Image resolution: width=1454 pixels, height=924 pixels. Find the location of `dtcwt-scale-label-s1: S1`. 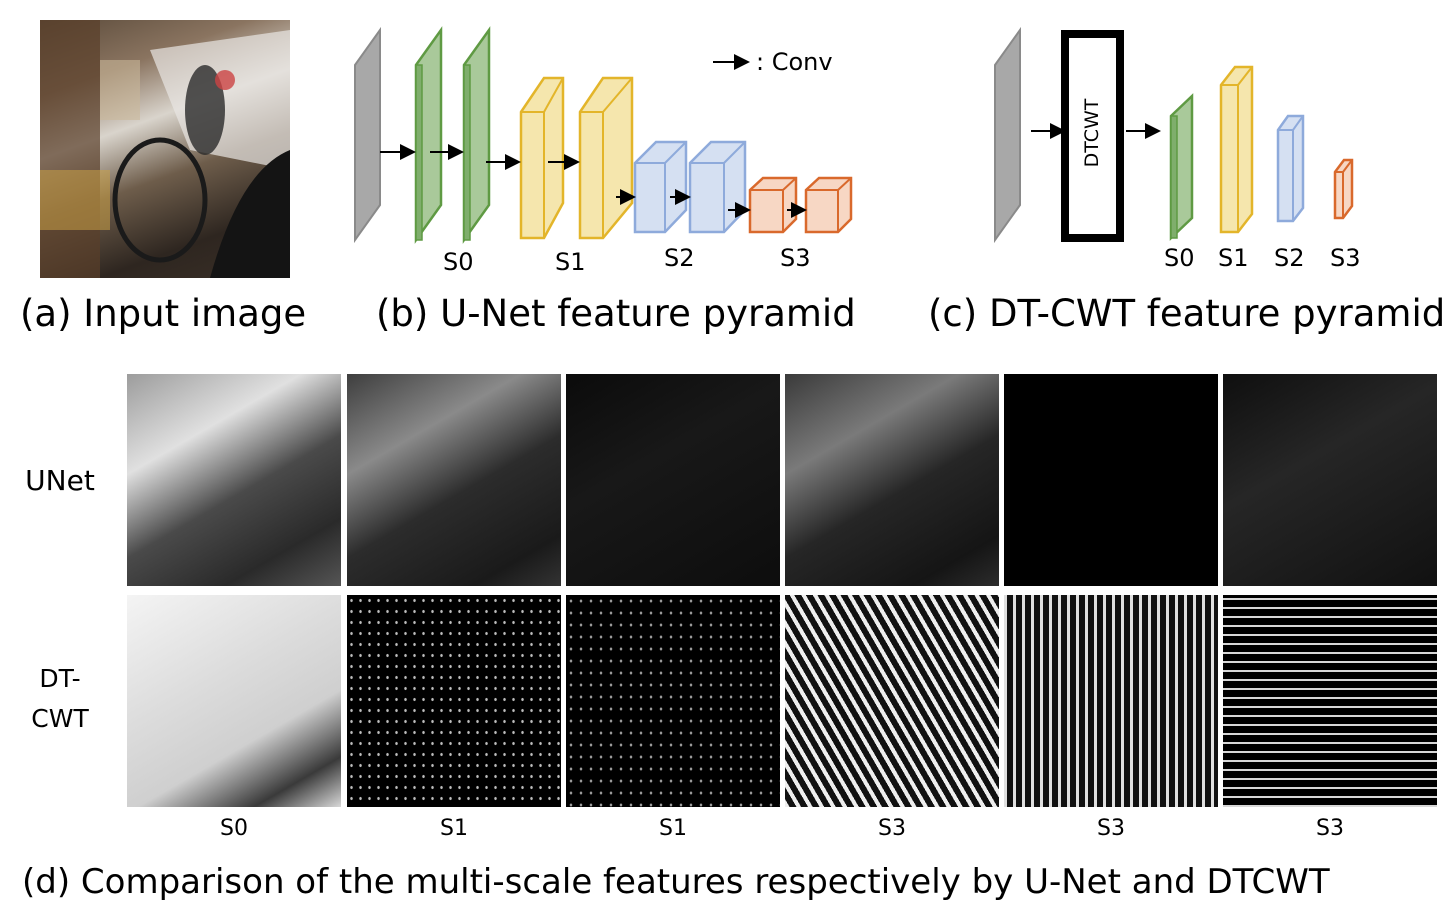

dtcwt-scale-label-s1: S1 is located at coordinates (1233, 258).